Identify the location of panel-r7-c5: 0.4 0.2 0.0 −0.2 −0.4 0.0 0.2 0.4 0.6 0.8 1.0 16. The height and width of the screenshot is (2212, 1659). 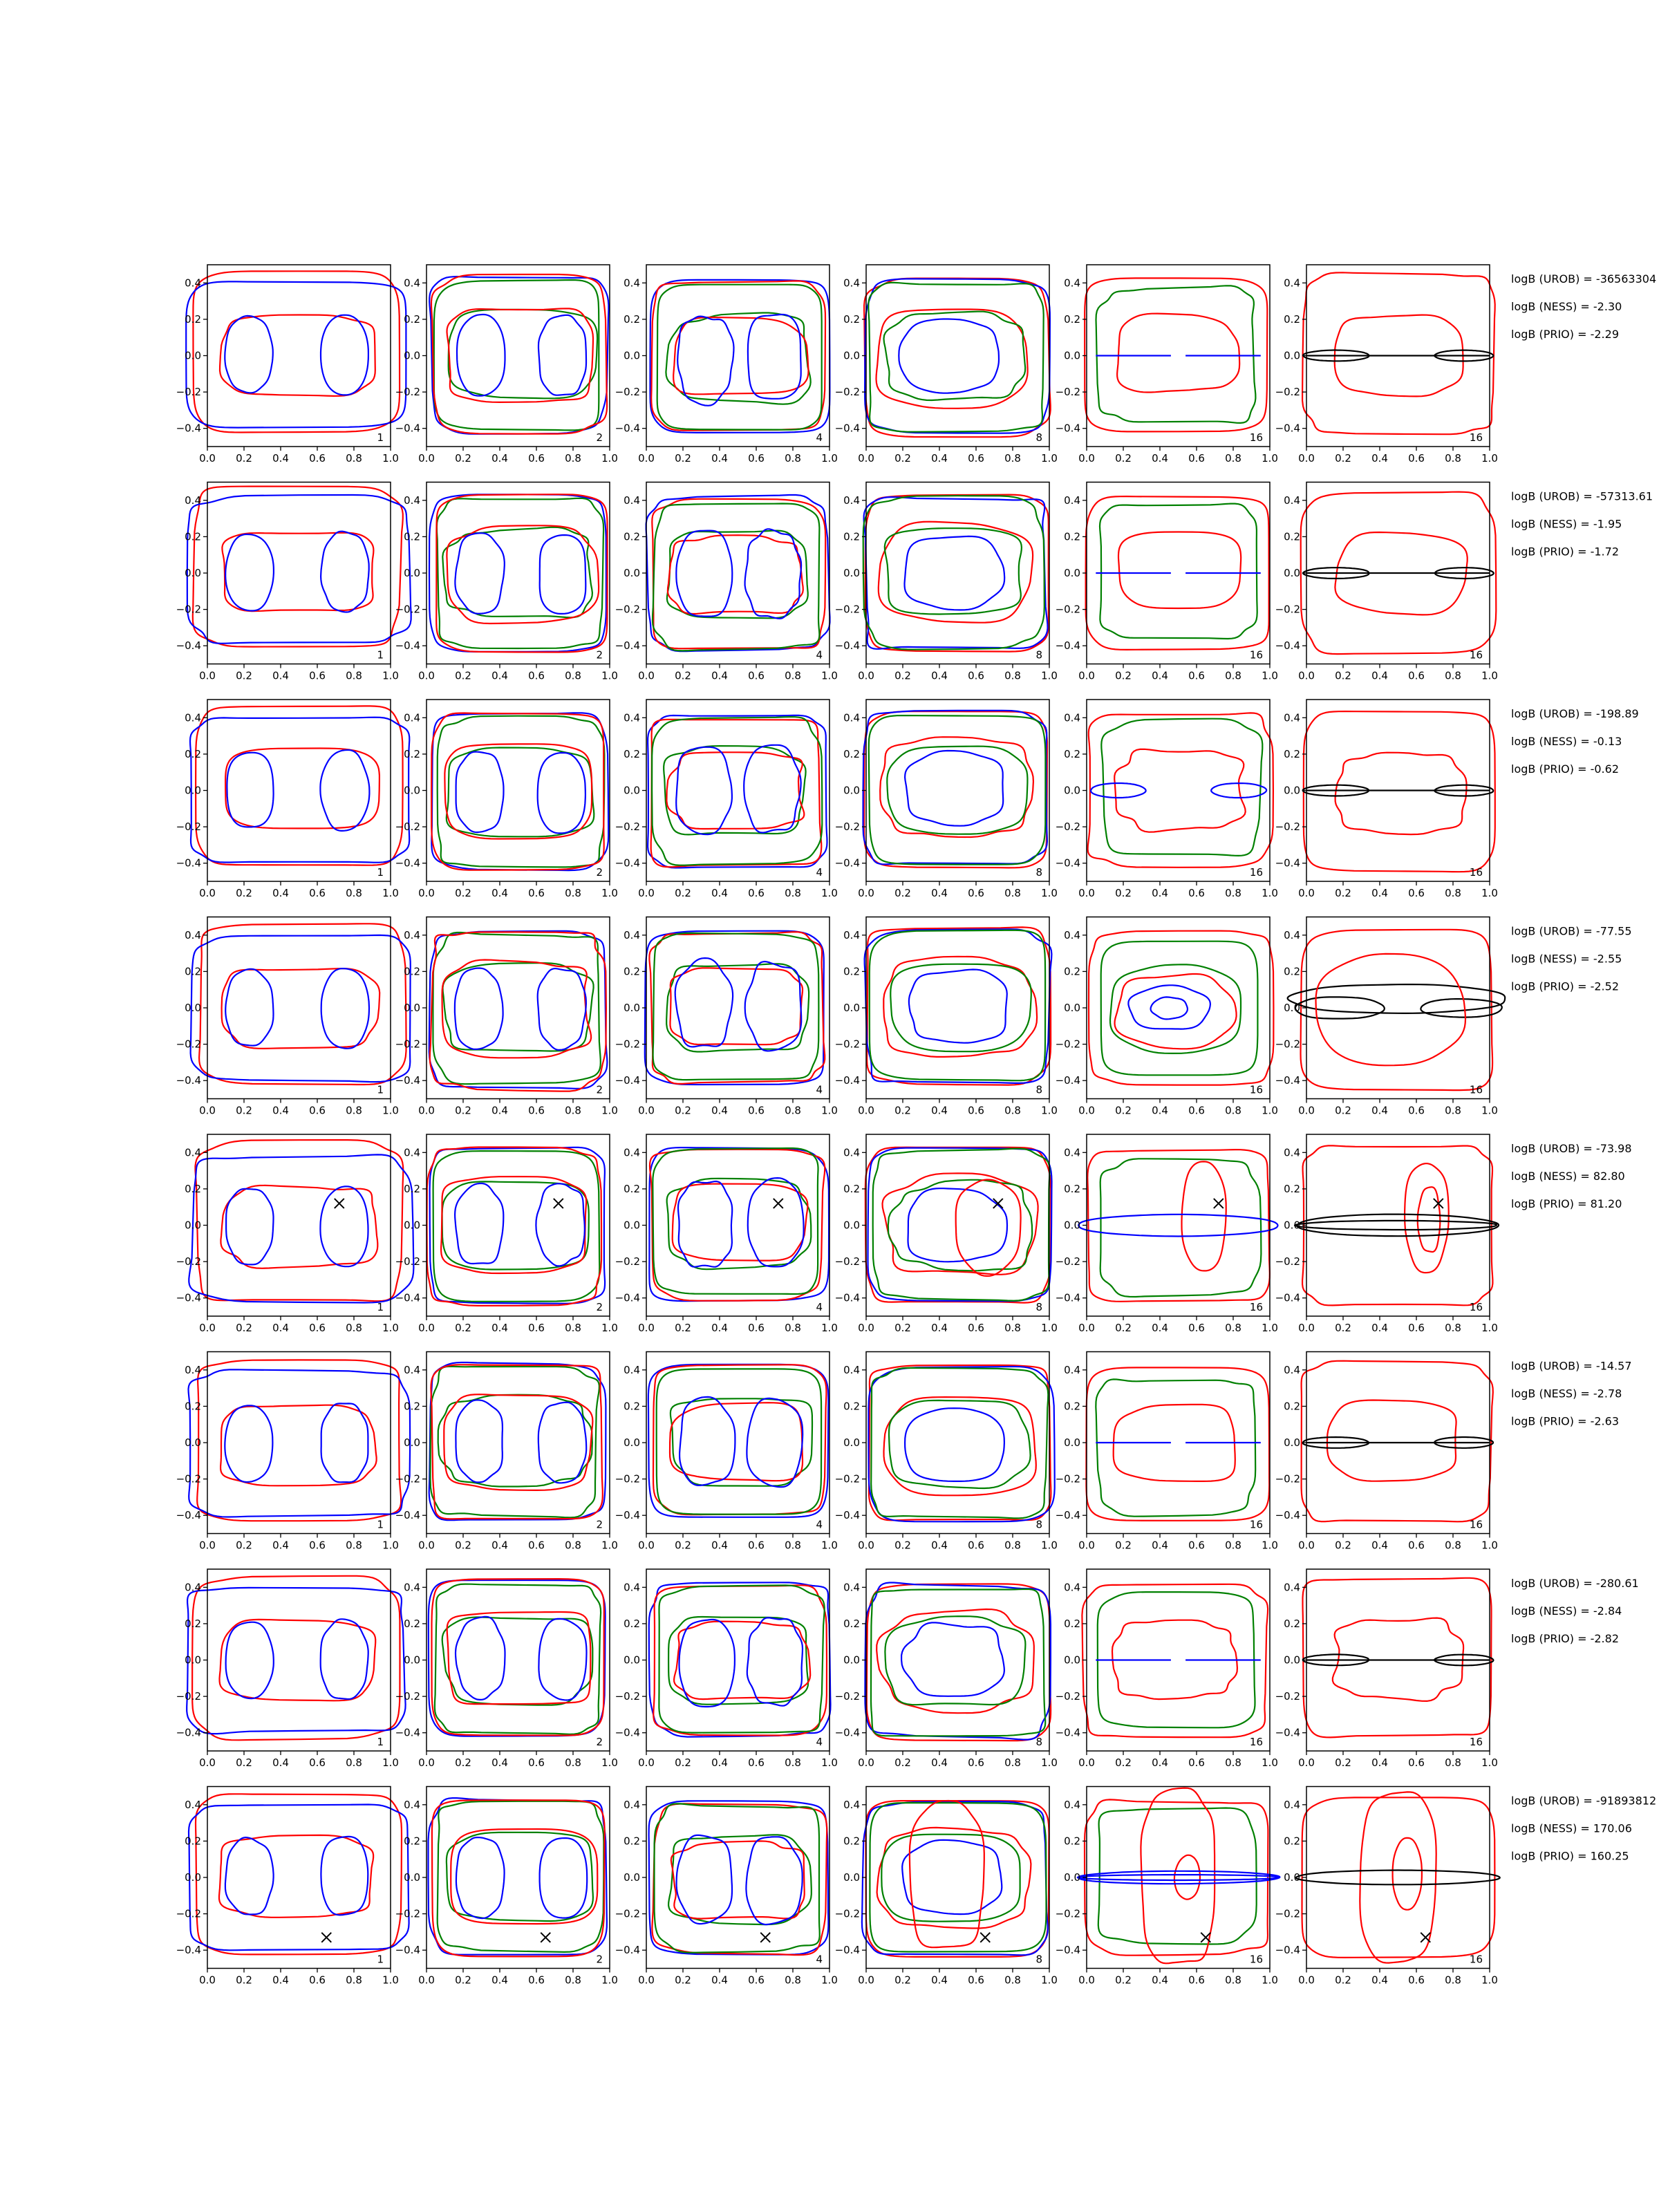
(1167, 1668).